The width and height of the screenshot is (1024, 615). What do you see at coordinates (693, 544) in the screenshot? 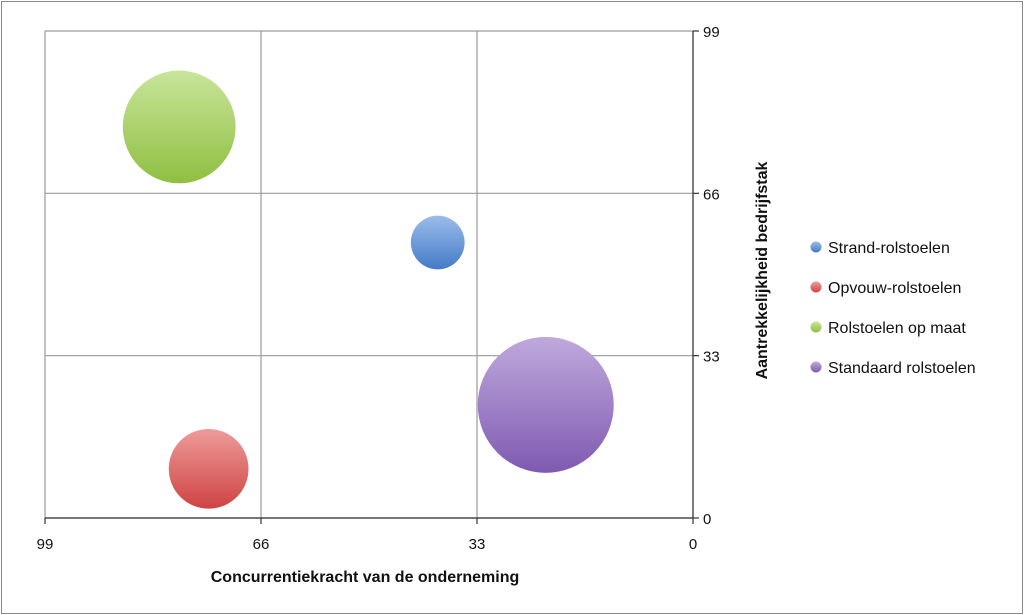
I see `x-tick-label: 0` at bounding box center [693, 544].